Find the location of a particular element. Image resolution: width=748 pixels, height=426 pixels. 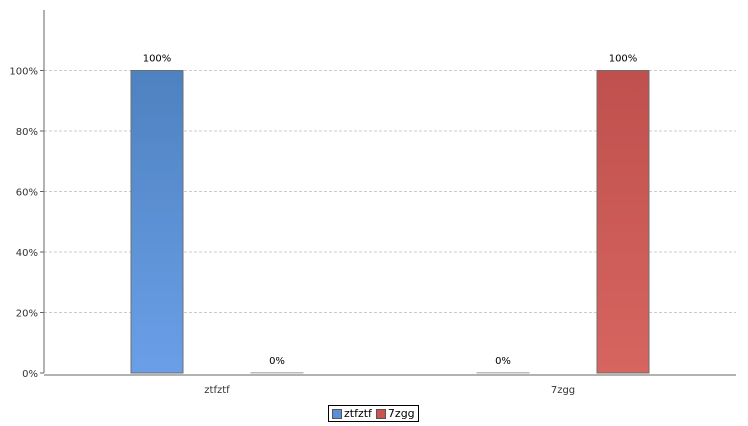

legend-item-series-1: ztfztf is located at coordinates (352, 413).